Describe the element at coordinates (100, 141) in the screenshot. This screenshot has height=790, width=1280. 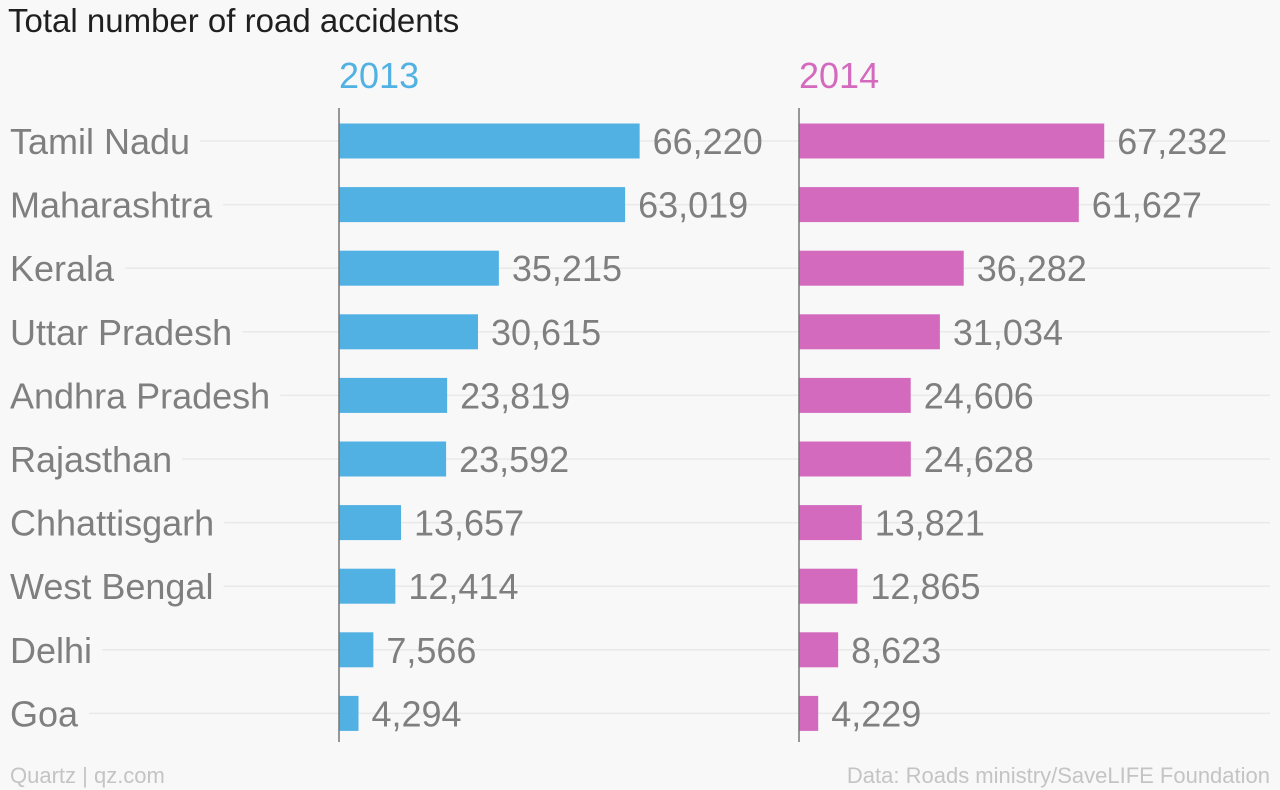
I see `category-label: Tamil Nadu` at that location.